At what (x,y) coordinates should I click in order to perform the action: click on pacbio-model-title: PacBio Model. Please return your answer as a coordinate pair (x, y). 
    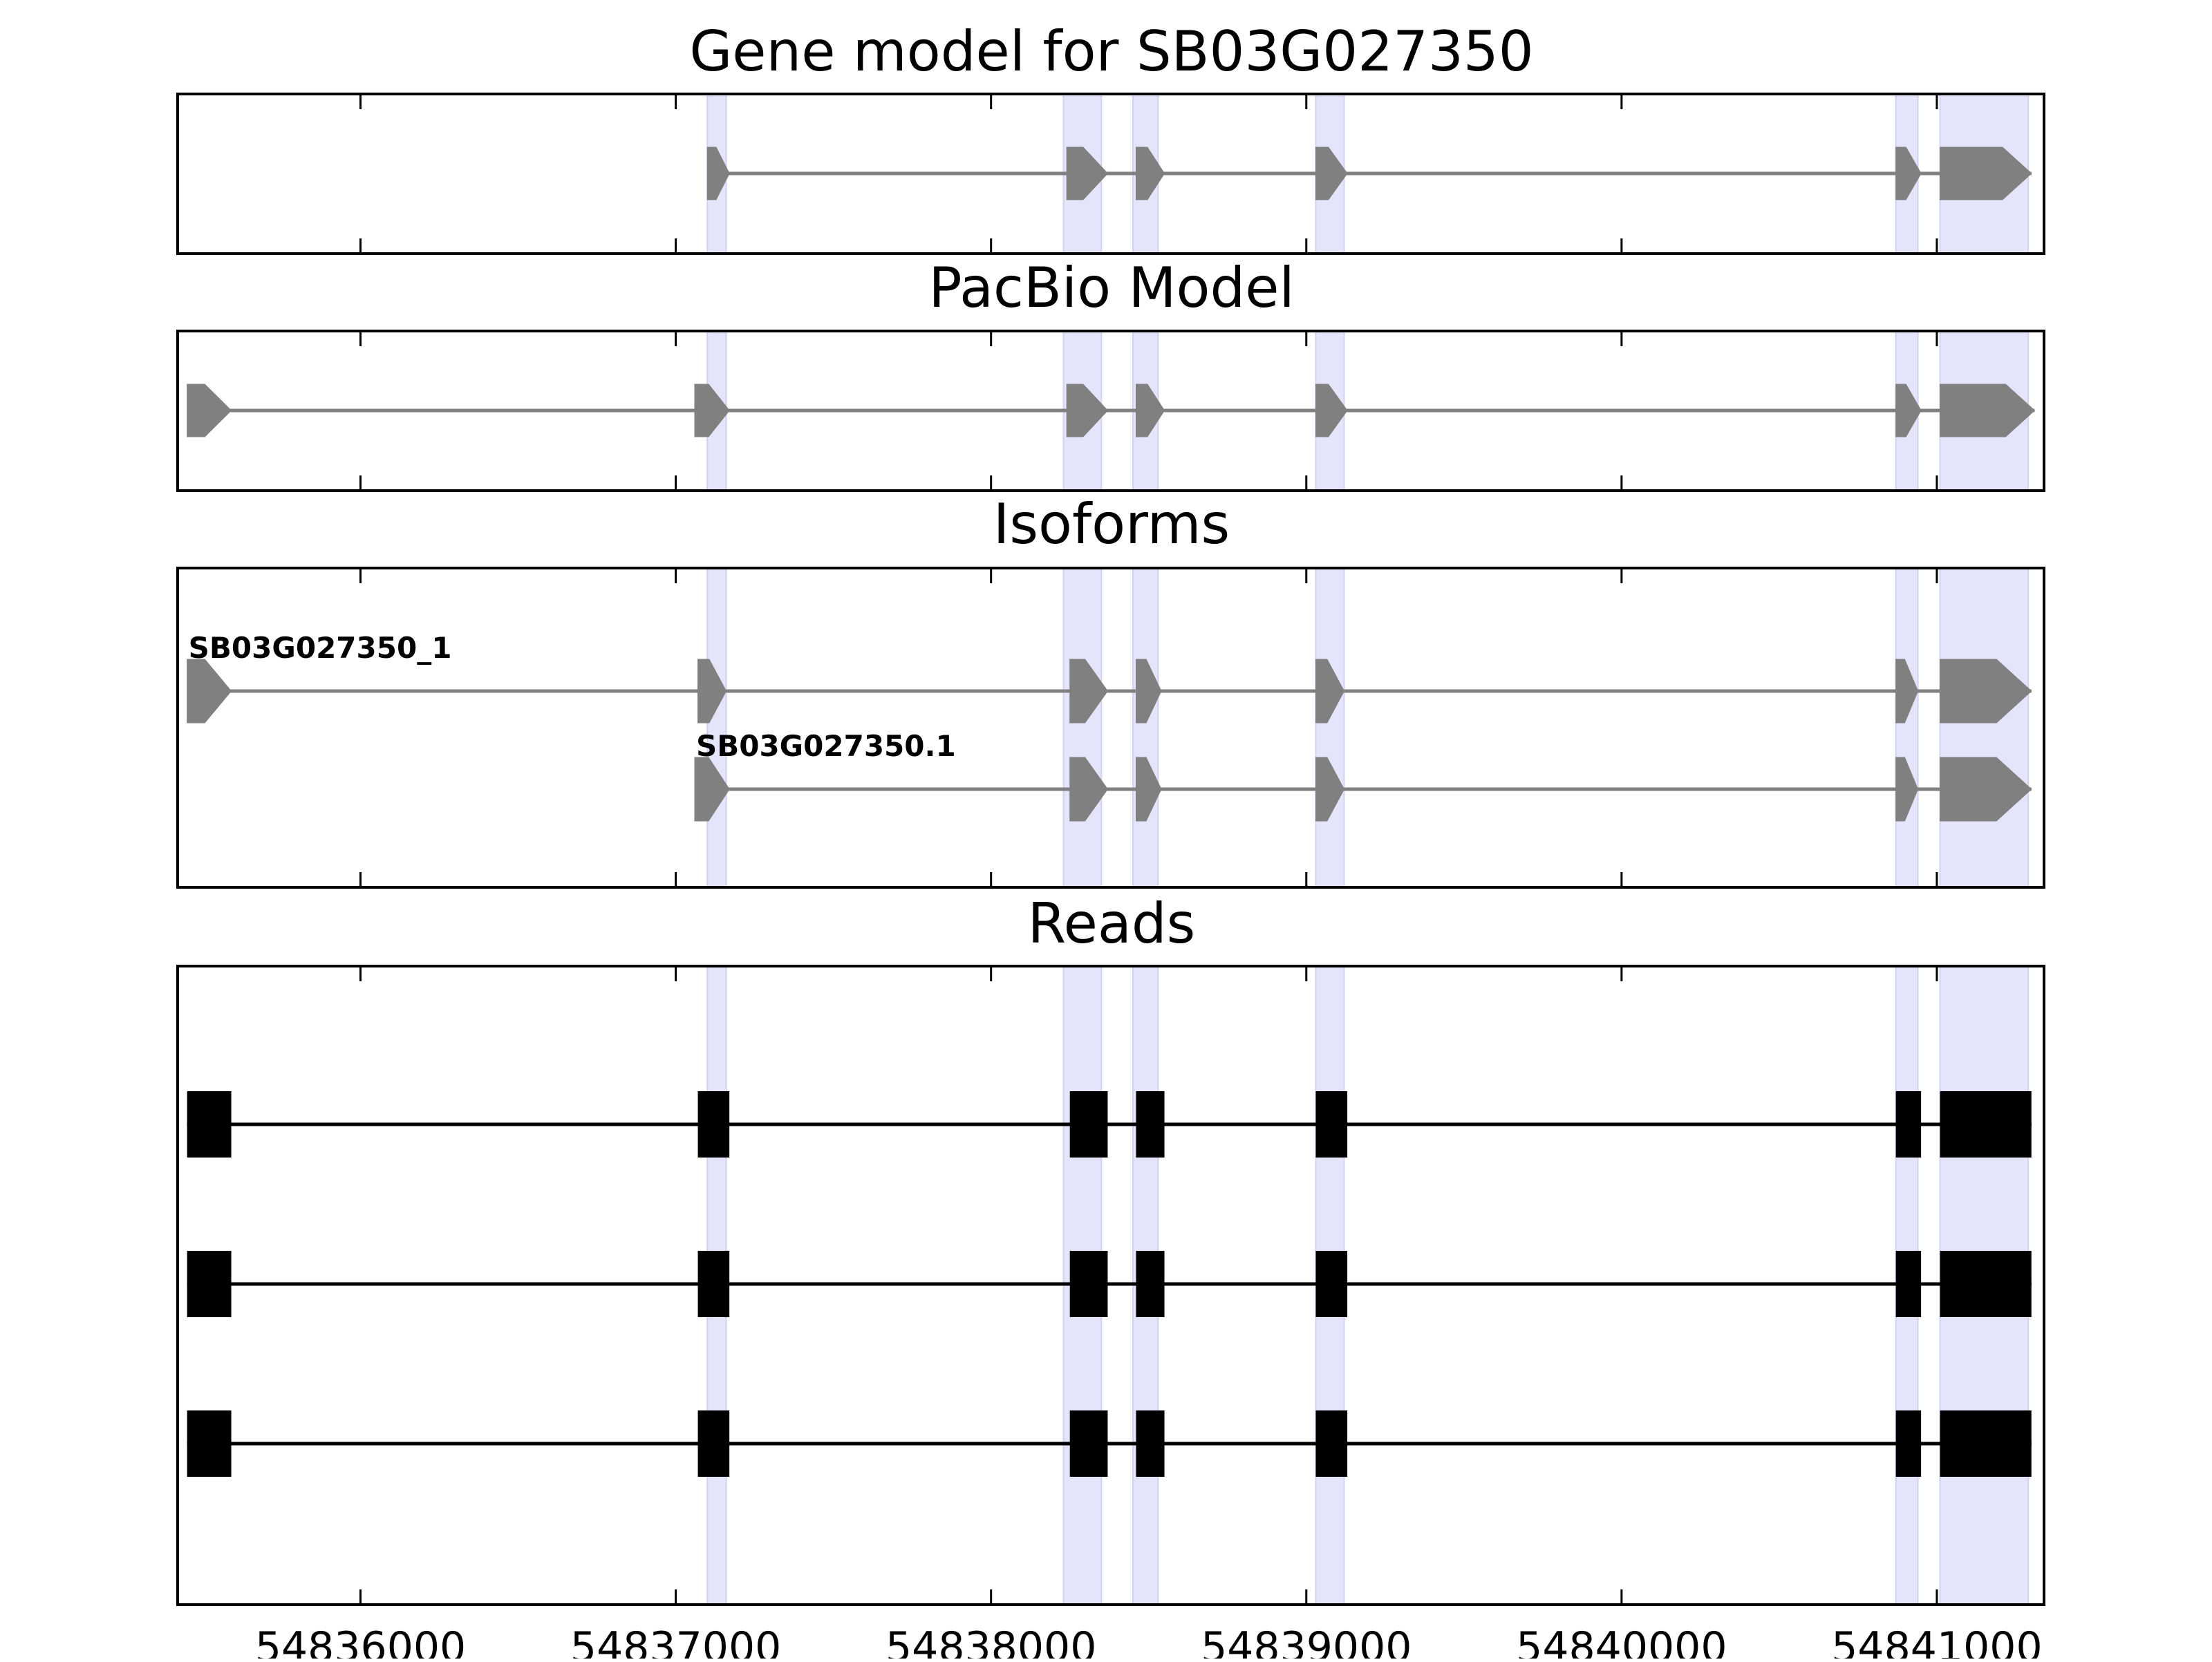
    Looking at the image, I should click on (1111, 288).